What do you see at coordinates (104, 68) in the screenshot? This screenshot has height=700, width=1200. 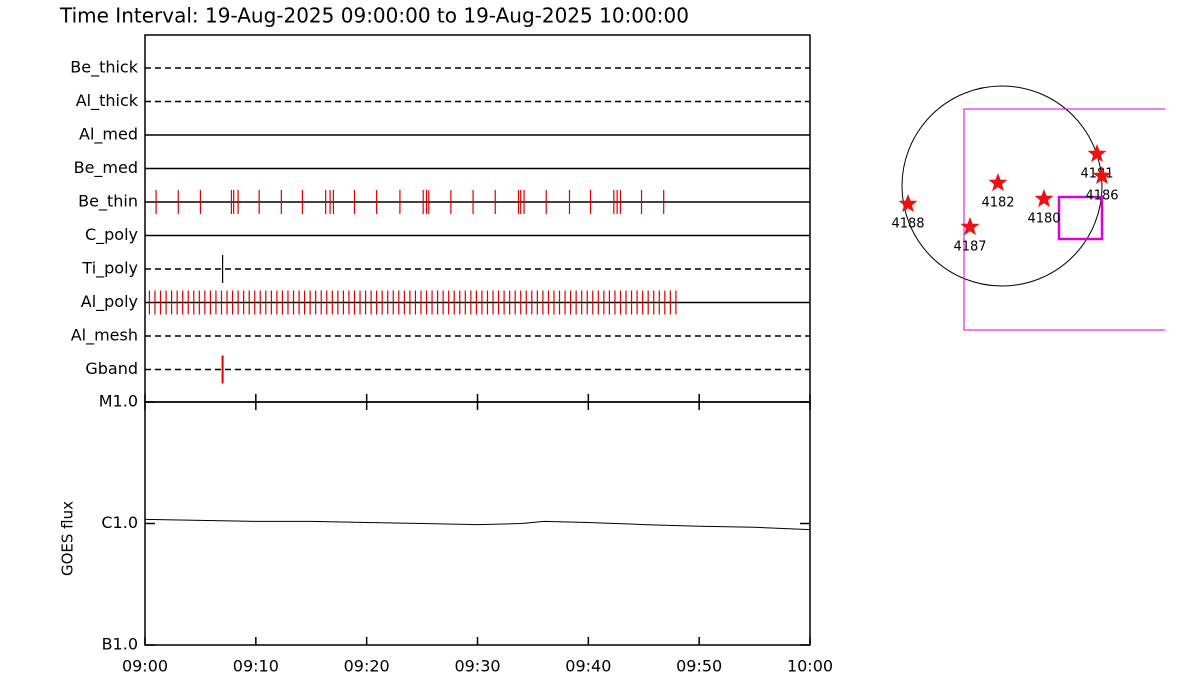 I see `row-label: Be_thick` at bounding box center [104, 68].